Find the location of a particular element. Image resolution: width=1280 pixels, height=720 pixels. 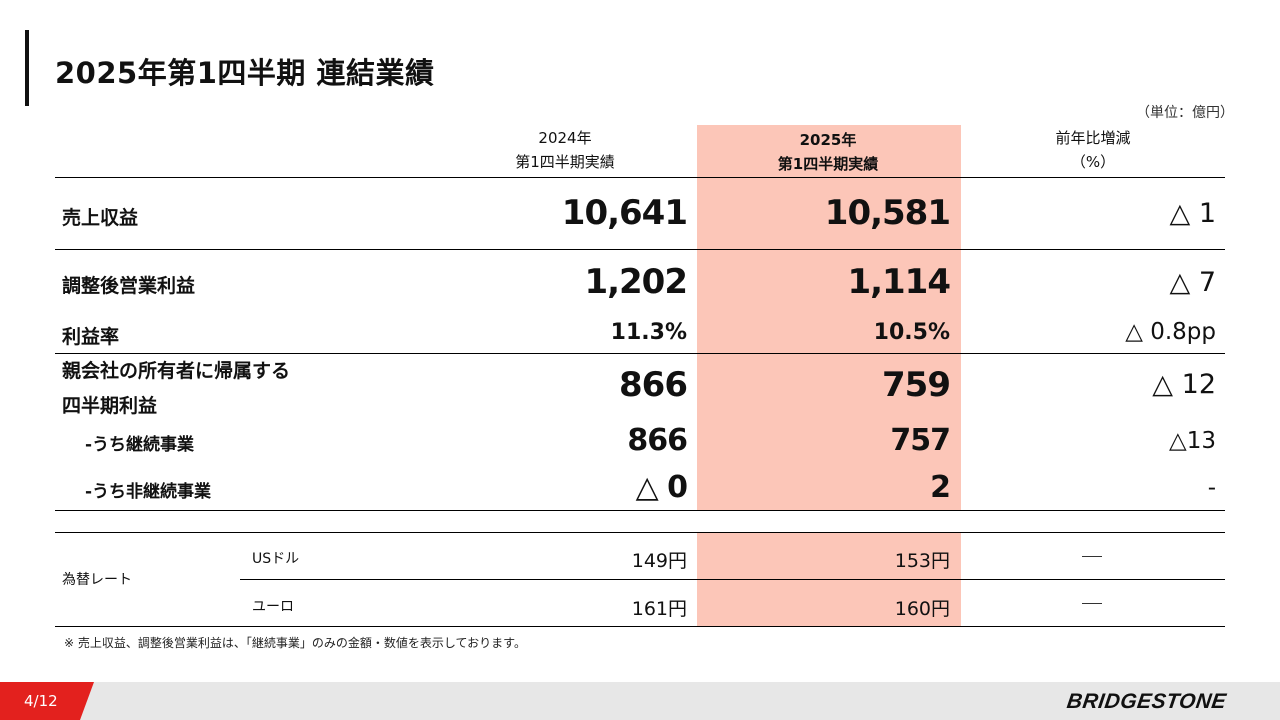

net-profit-change: △ 12 is located at coordinates (1184, 384).